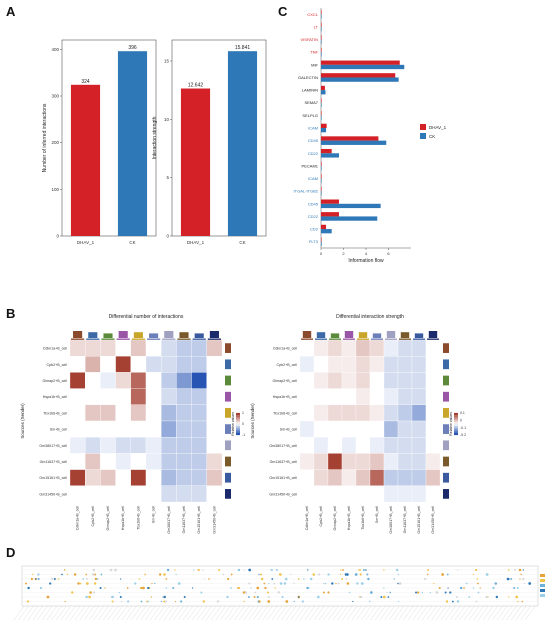  What do you see at coordinates (279, 593) in the screenshot?
I see `panel-d-dotplot` at bounding box center [279, 593].